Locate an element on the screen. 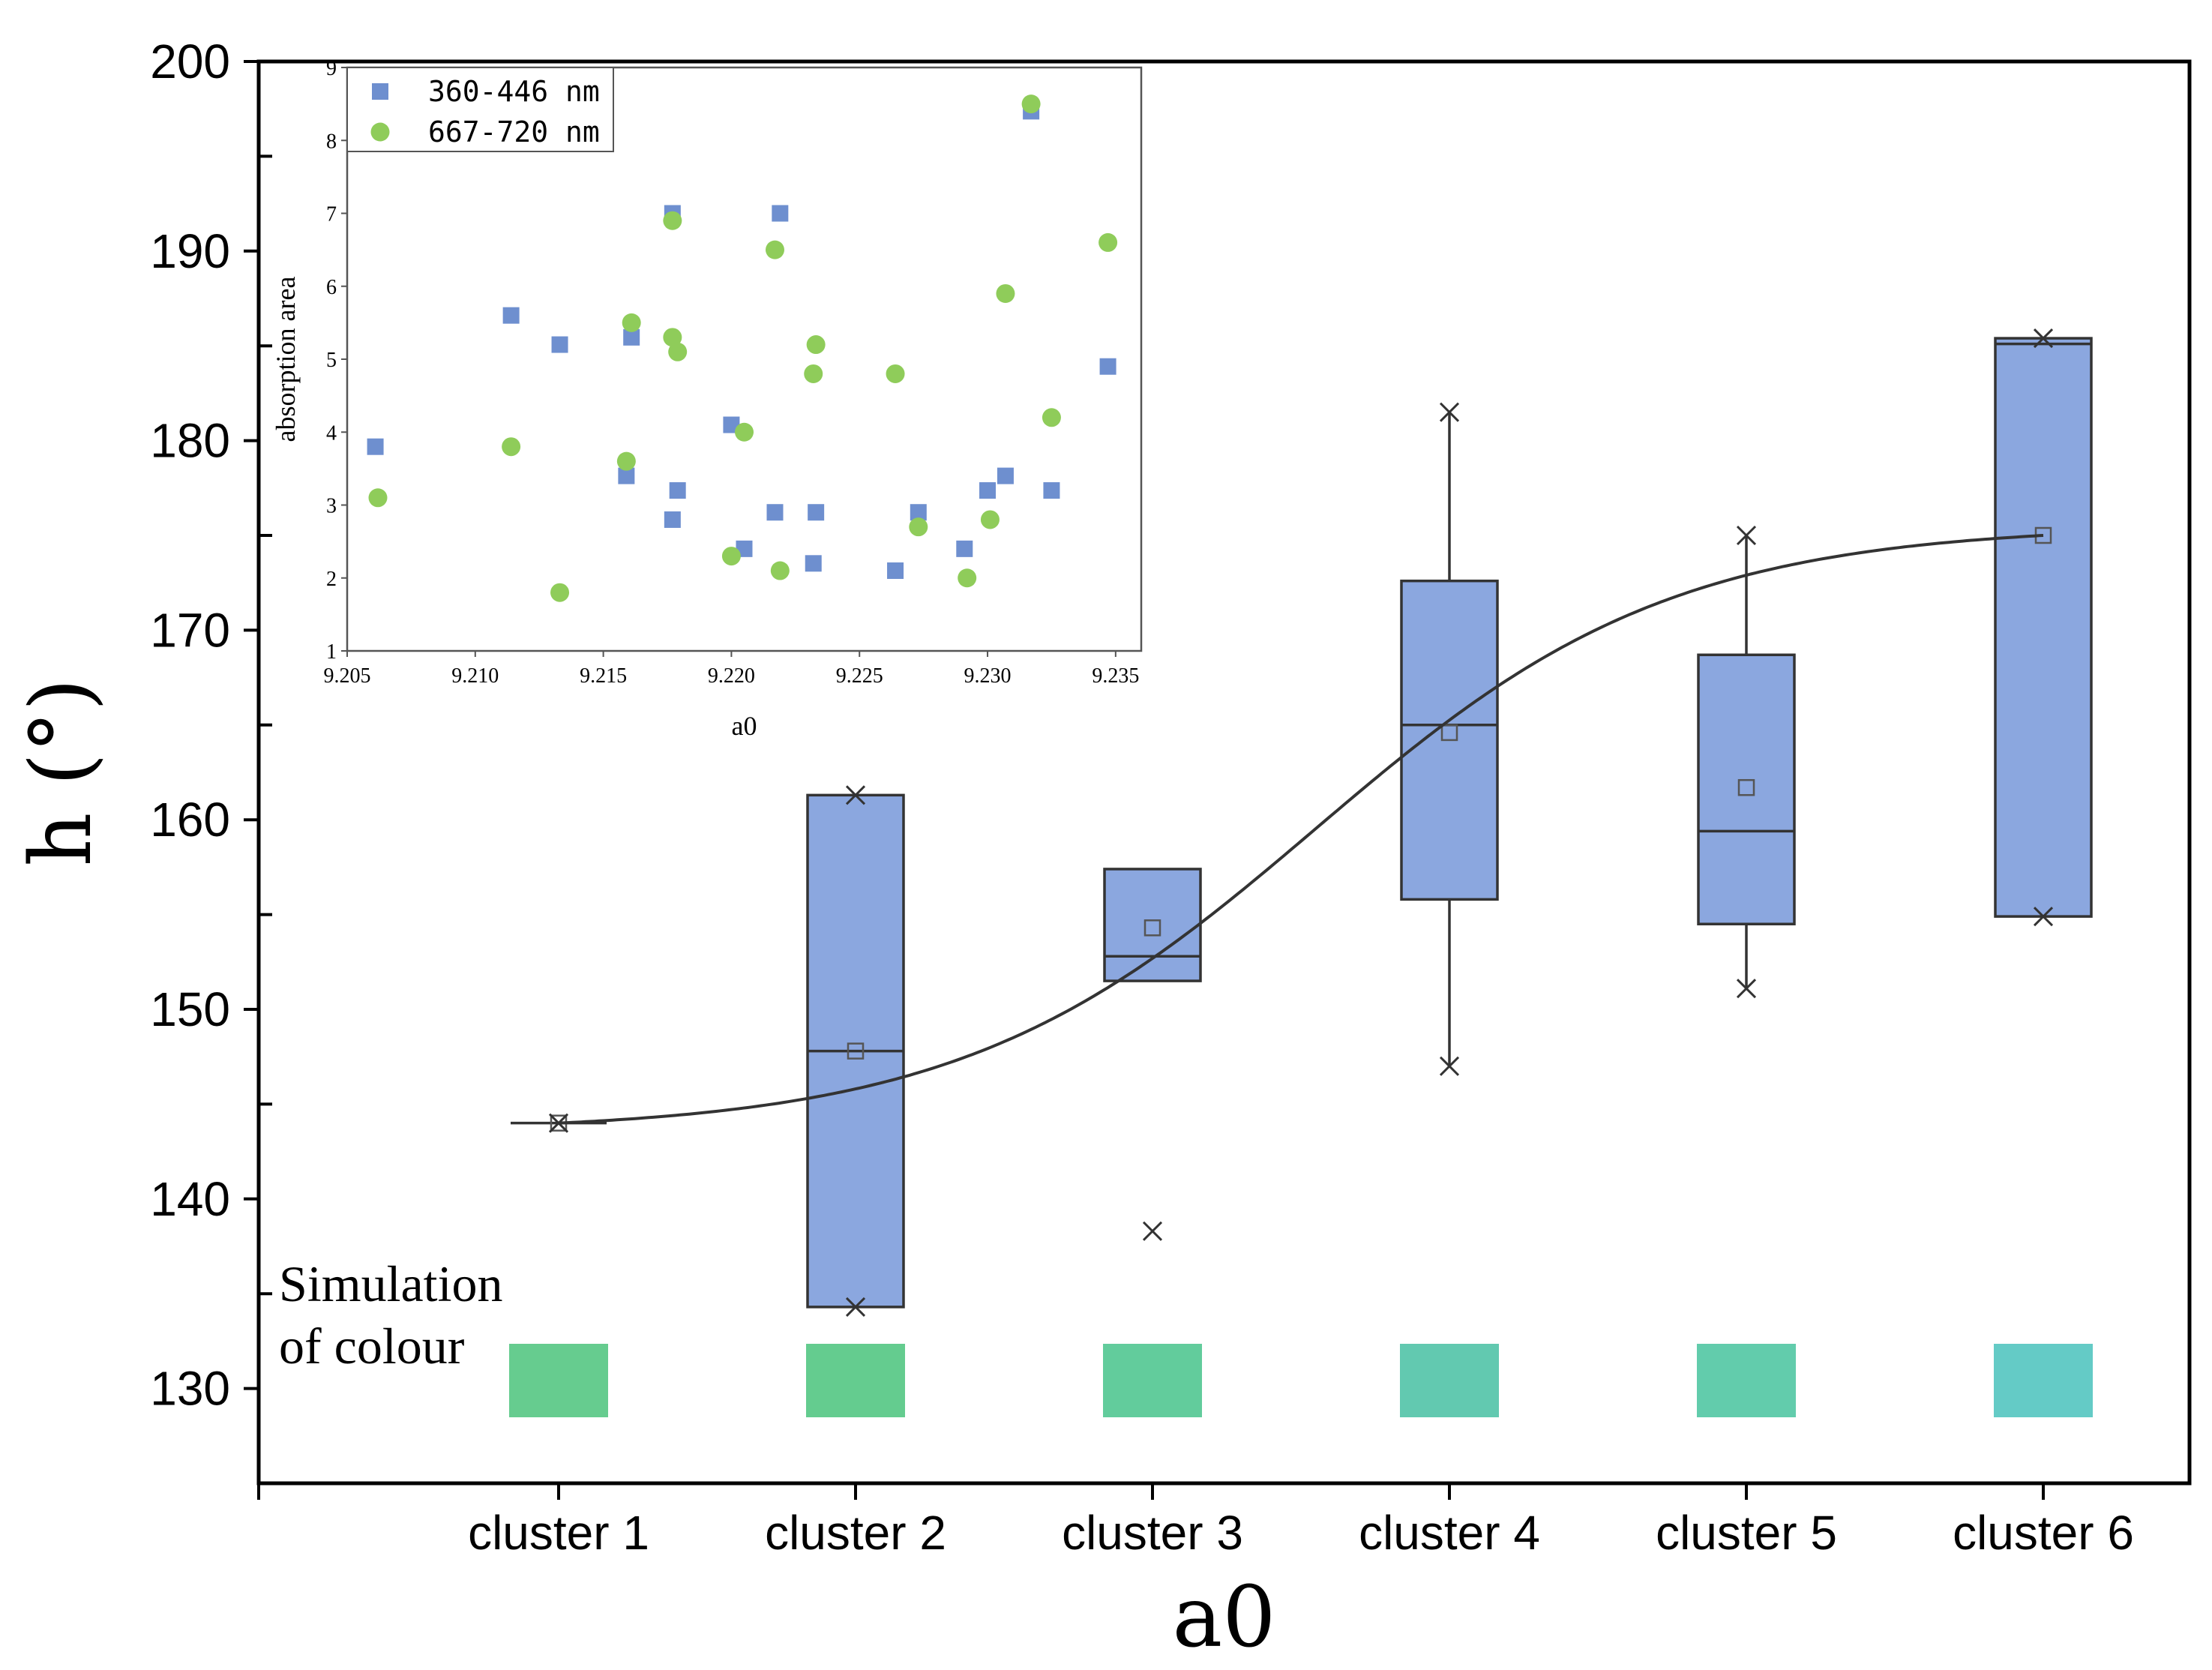  inset-y-tick-label: 2 is located at coordinates (331, 579).